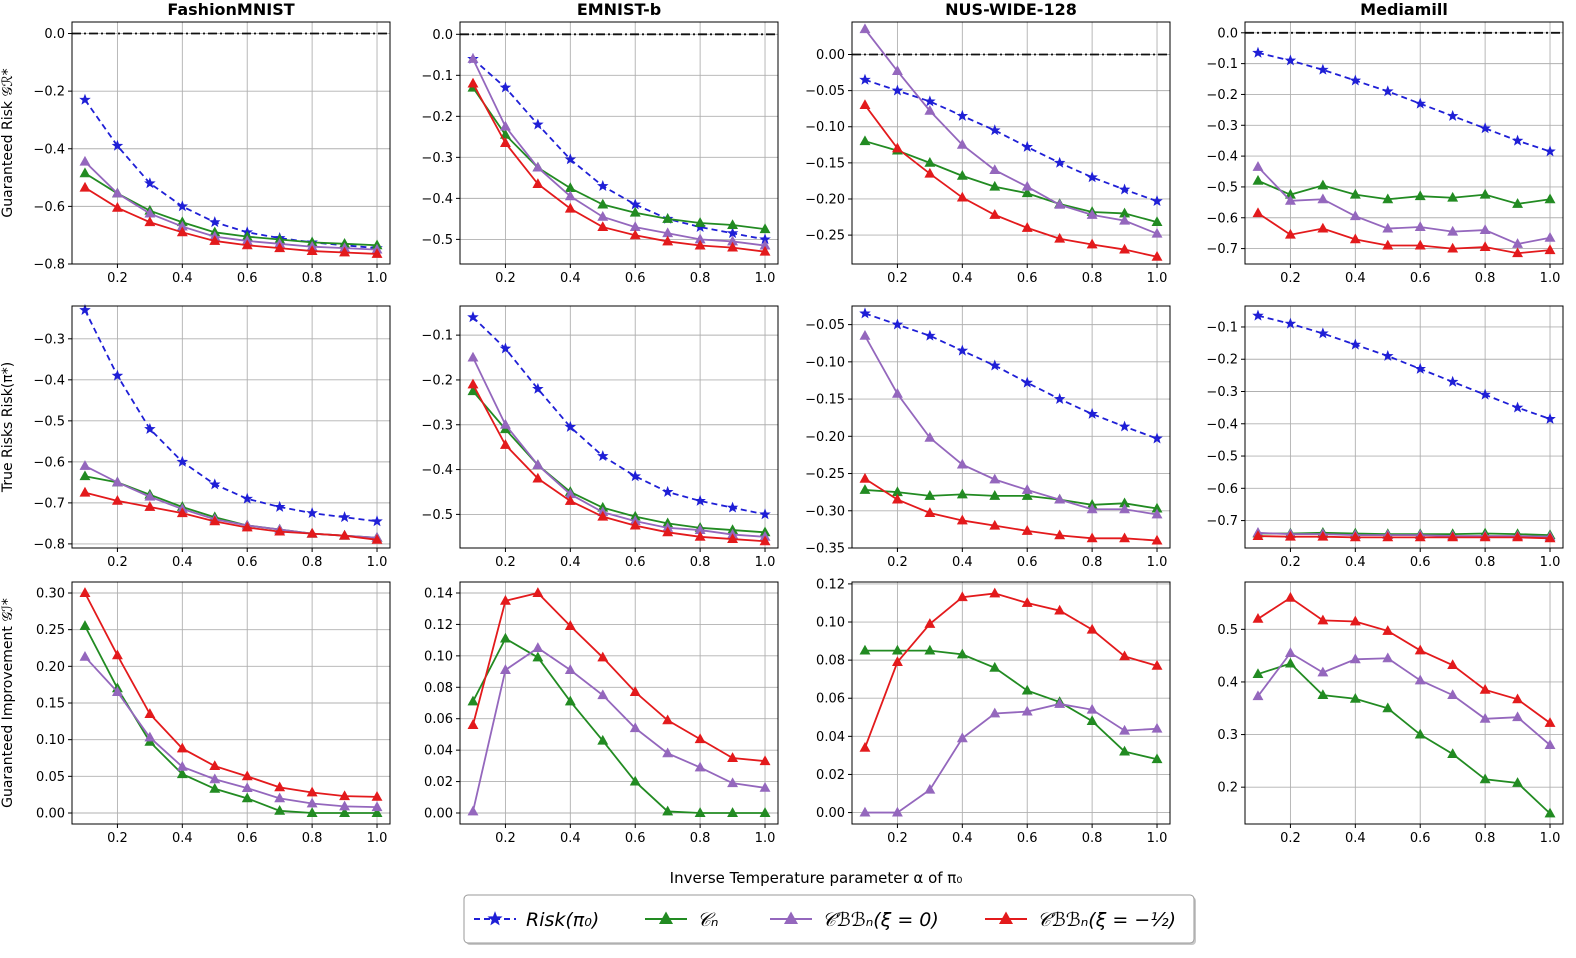 The image size is (1576, 958). Describe the element at coordinates (49, 462) in the screenshot. I see `y-tick-label: −0.6` at that location.